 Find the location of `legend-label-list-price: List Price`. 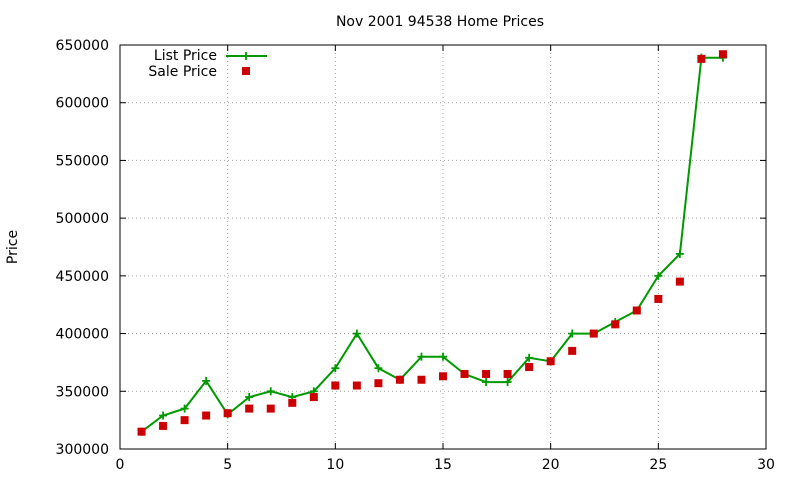

legend-label-list-price: List Price is located at coordinates (185, 56).